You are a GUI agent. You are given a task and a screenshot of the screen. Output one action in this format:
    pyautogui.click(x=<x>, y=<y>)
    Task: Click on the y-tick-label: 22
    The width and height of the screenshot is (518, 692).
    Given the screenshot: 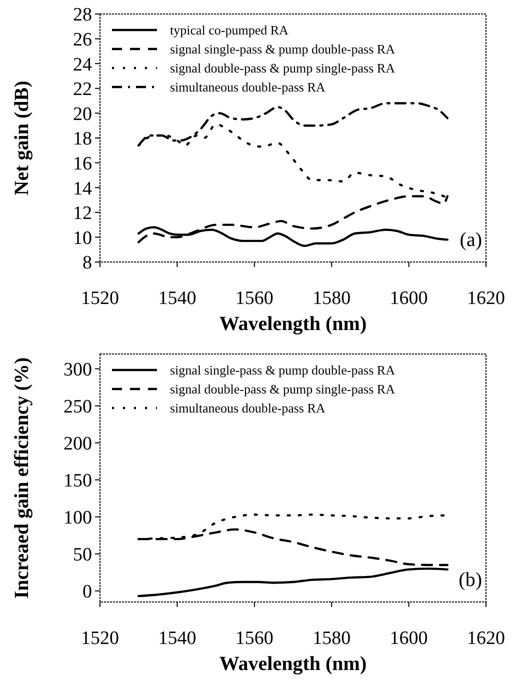 What is the action you would take?
    pyautogui.click(x=82, y=89)
    